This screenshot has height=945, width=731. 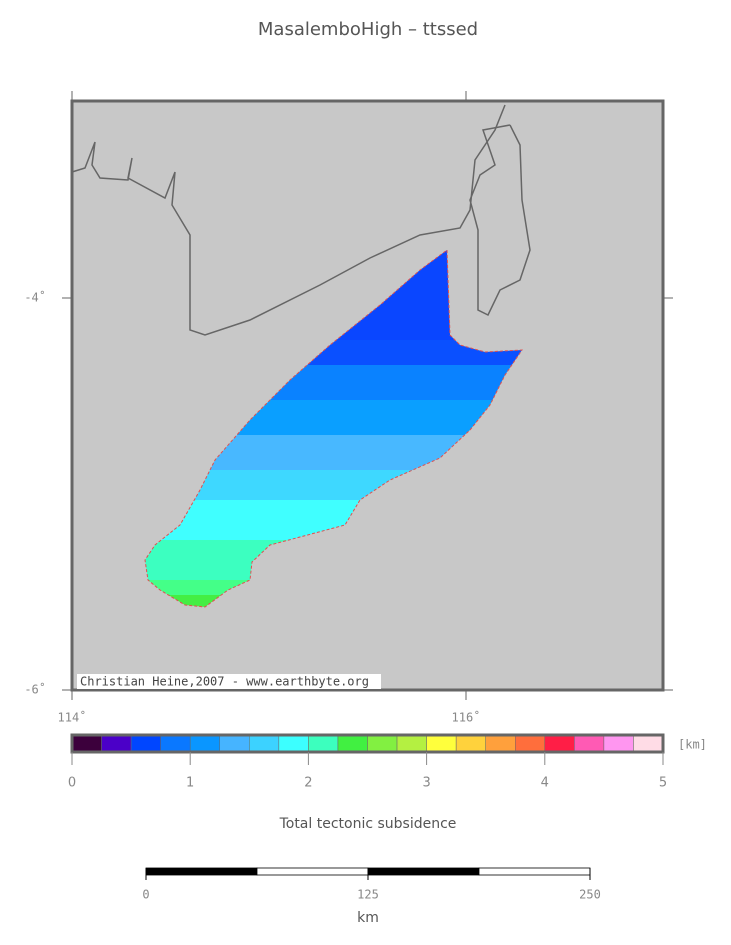 What do you see at coordinates (663, 783) in the screenshot?
I see `colorbar-tick-label: 5` at bounding box center [663, 783].